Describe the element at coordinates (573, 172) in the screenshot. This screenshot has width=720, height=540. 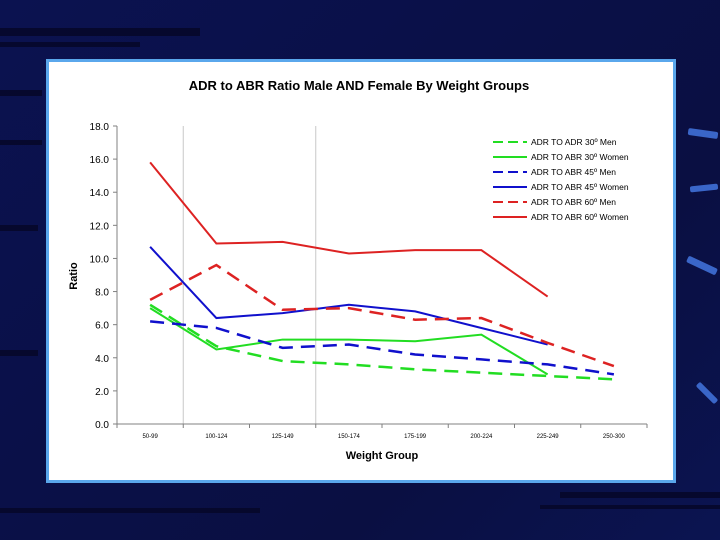
I see `legend-label: ADR TO ABR 45º Men` at that location.